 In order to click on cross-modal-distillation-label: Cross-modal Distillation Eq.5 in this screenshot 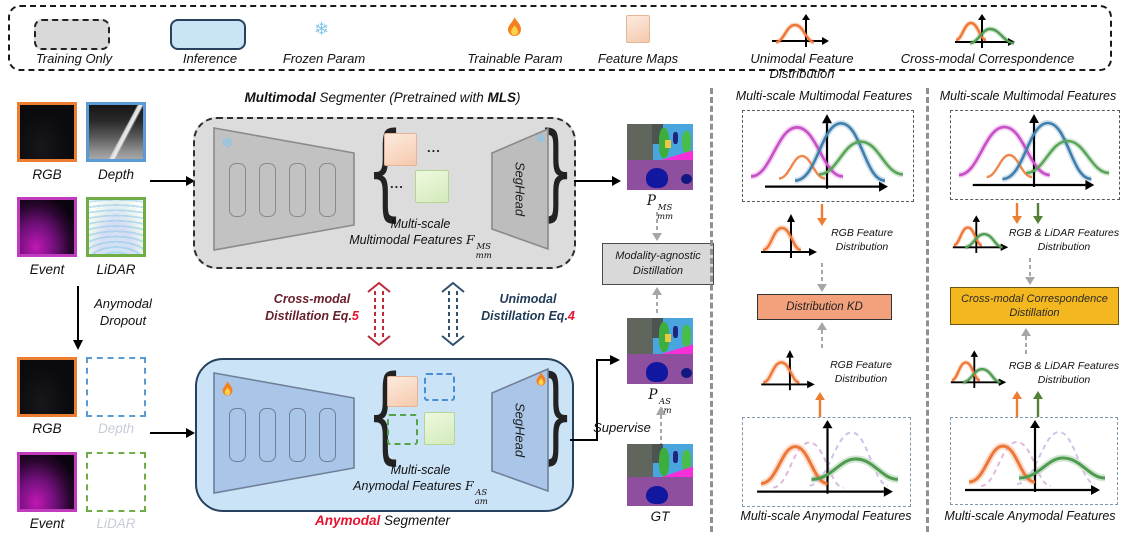, I will do `click(312, 307)`.